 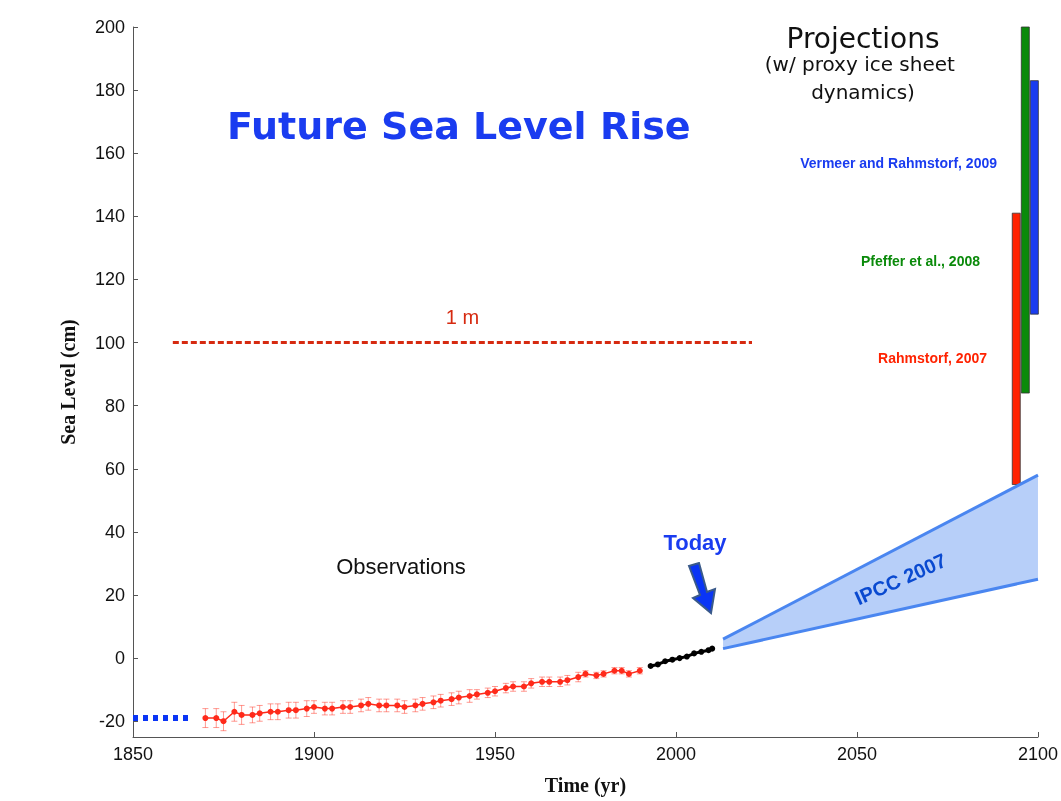 I want to click on x-tick-label: 2050, so click(x=857, y=754).